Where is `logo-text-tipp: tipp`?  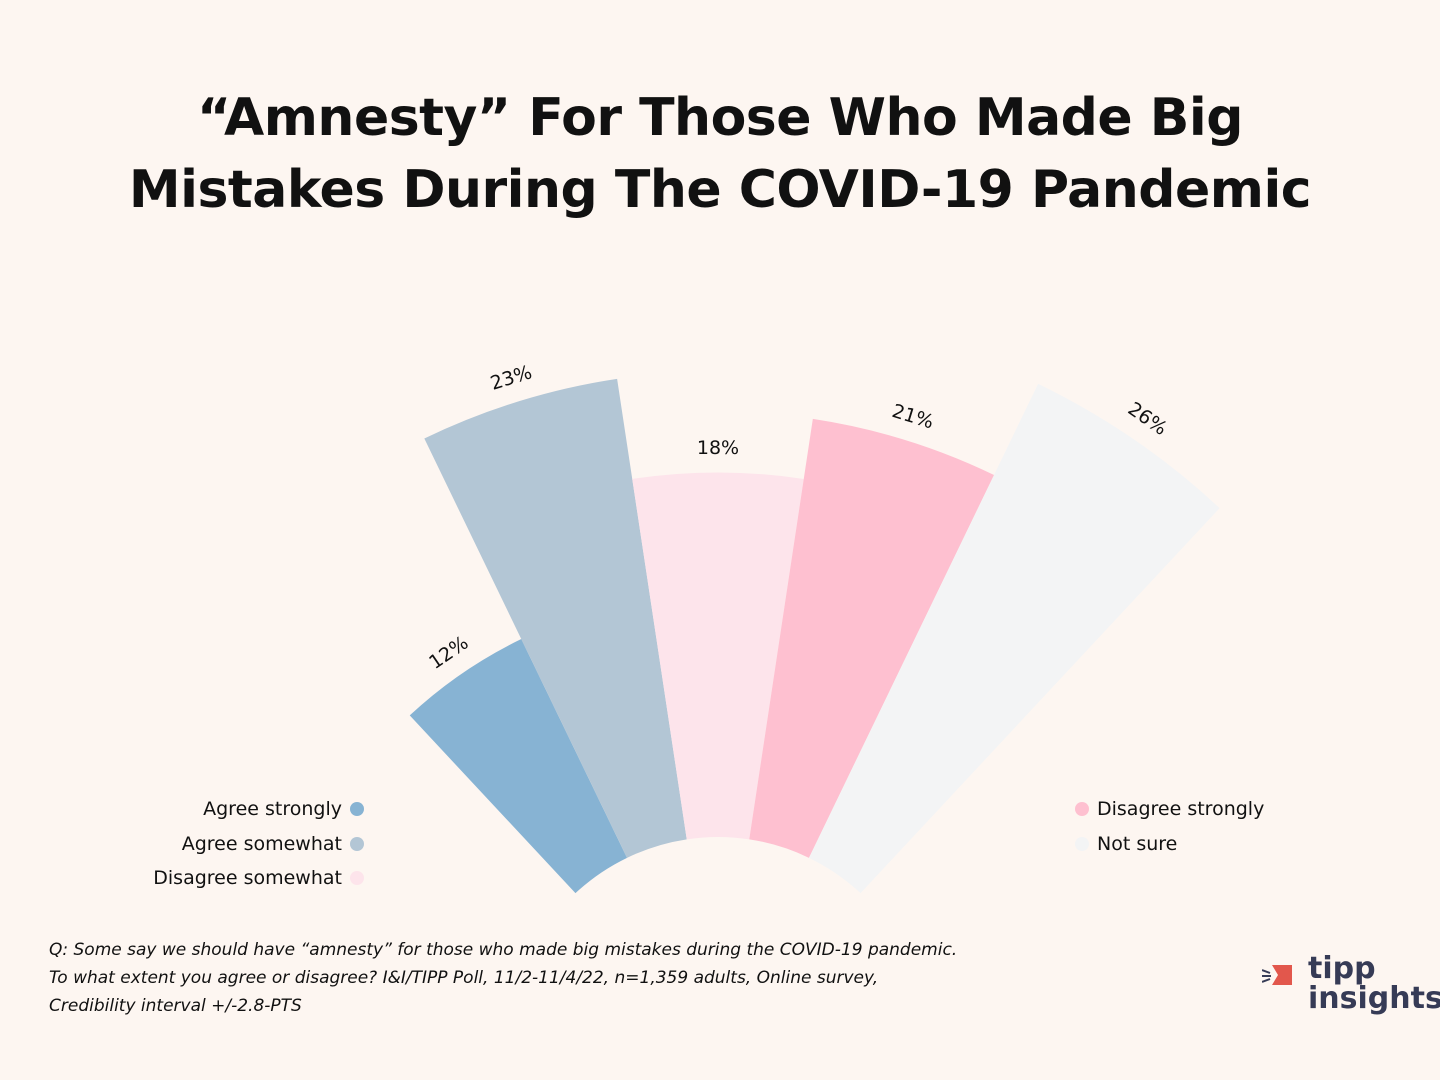
logo-text-tipp: tipp is located at coordinates (1342, 968).